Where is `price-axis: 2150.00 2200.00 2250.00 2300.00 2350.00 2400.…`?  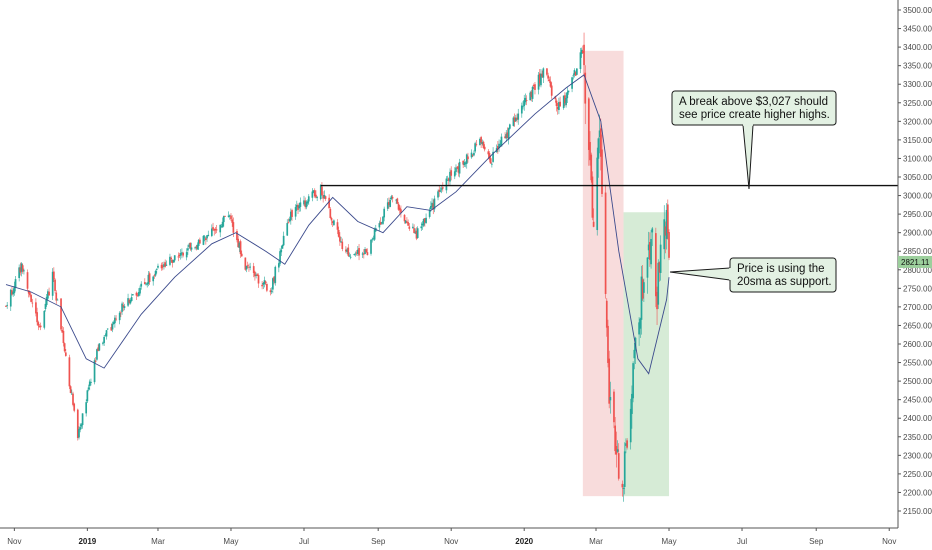 price-axis: 2150.00 2200.00 2250.00 2300.00 2350.00 2400.… is located at coordinates (914, 264).